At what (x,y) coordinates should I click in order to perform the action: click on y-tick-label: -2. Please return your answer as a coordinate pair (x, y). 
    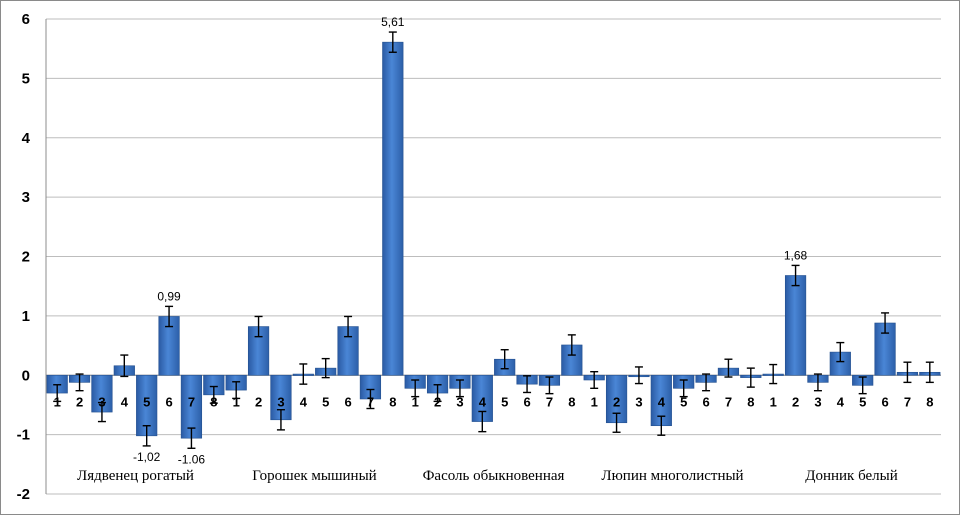
    Looking at the image, I should click on (23, 494).